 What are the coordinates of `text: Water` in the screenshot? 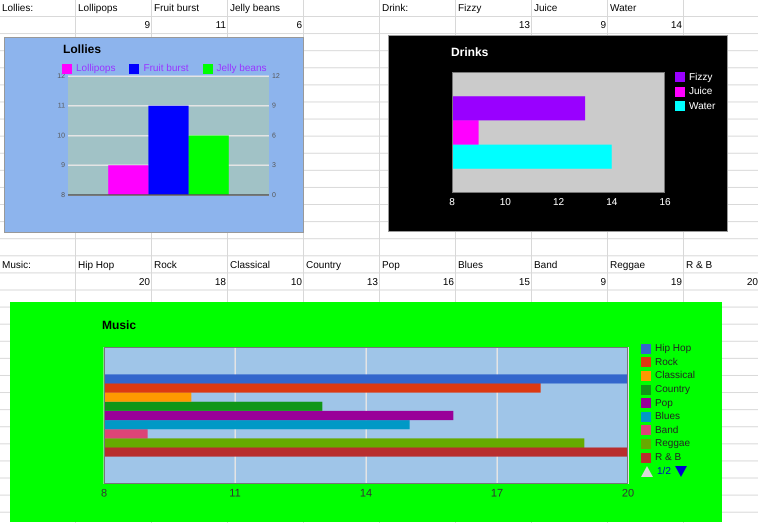 It's located at (623, 8).